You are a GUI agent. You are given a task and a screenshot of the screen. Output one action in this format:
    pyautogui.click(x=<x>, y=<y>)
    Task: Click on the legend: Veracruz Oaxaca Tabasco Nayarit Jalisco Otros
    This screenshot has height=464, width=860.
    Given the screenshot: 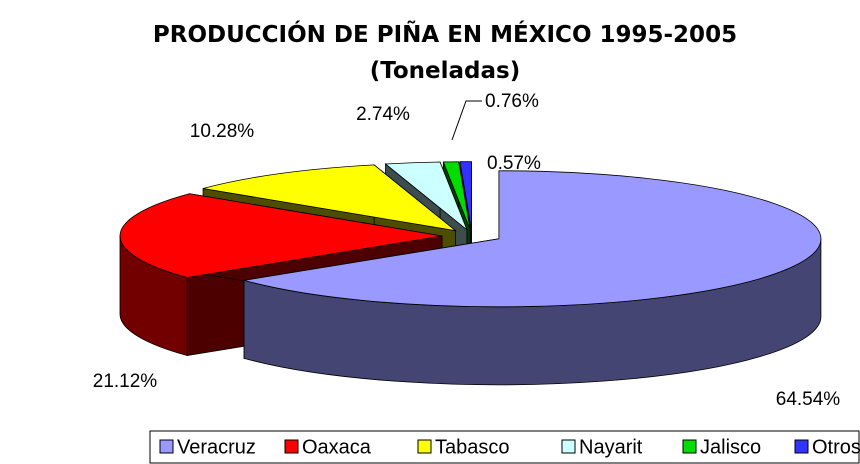 What is the action you would take?
    pyautogui.click(x=509, y=447)
    